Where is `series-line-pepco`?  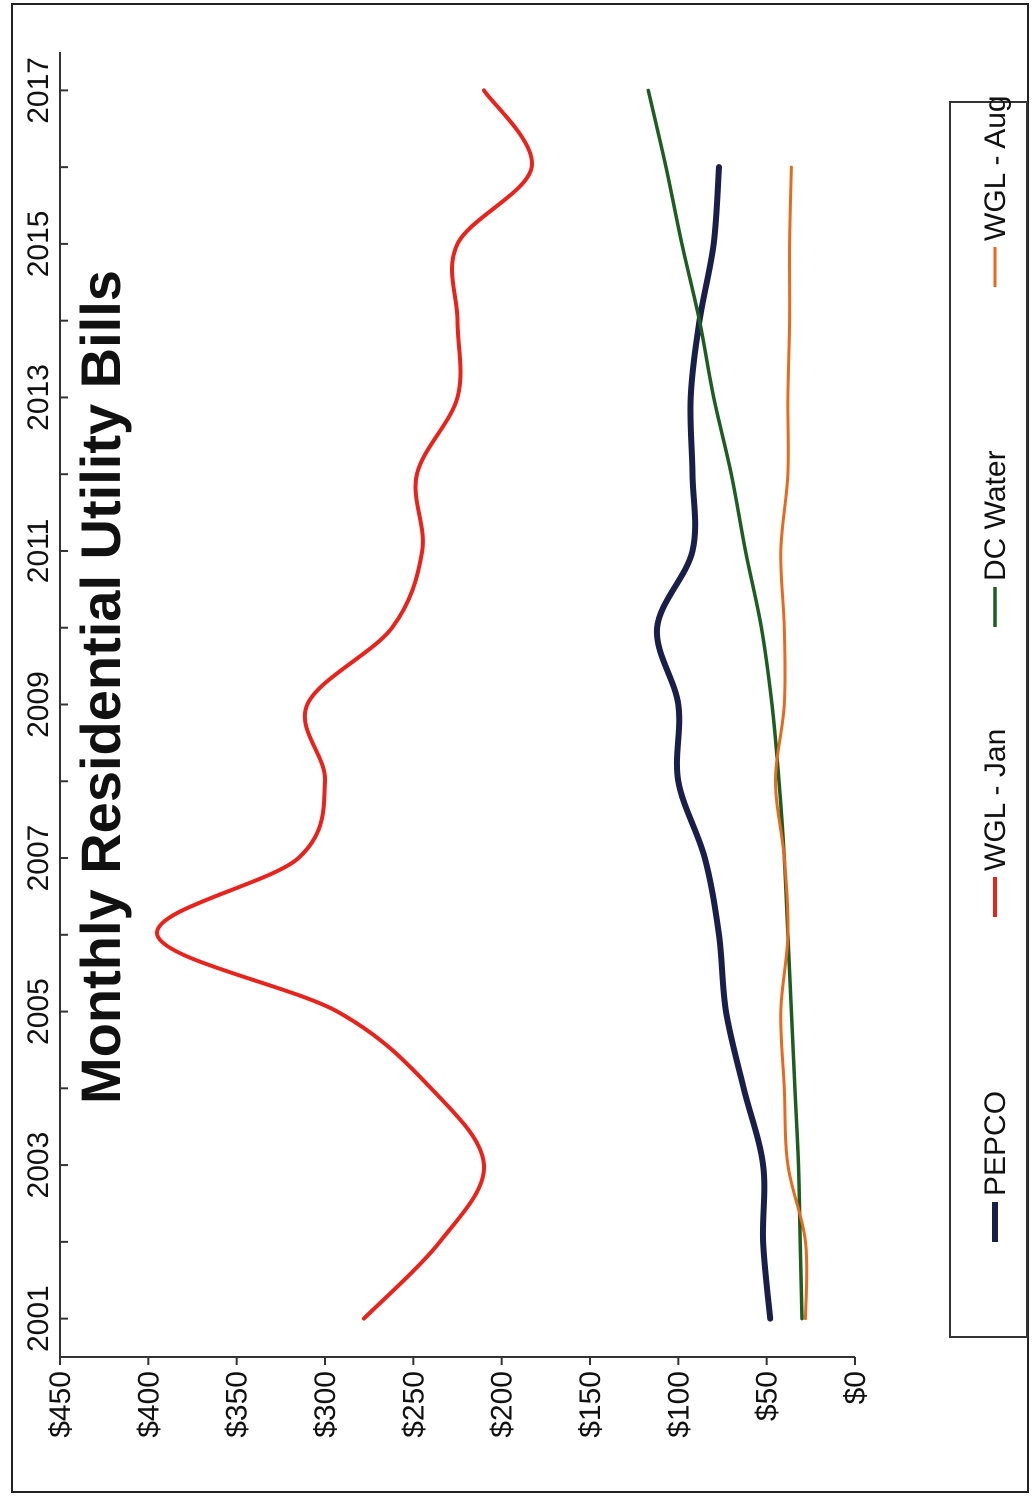 series-line-pepco is located at coordinates (714, 743).